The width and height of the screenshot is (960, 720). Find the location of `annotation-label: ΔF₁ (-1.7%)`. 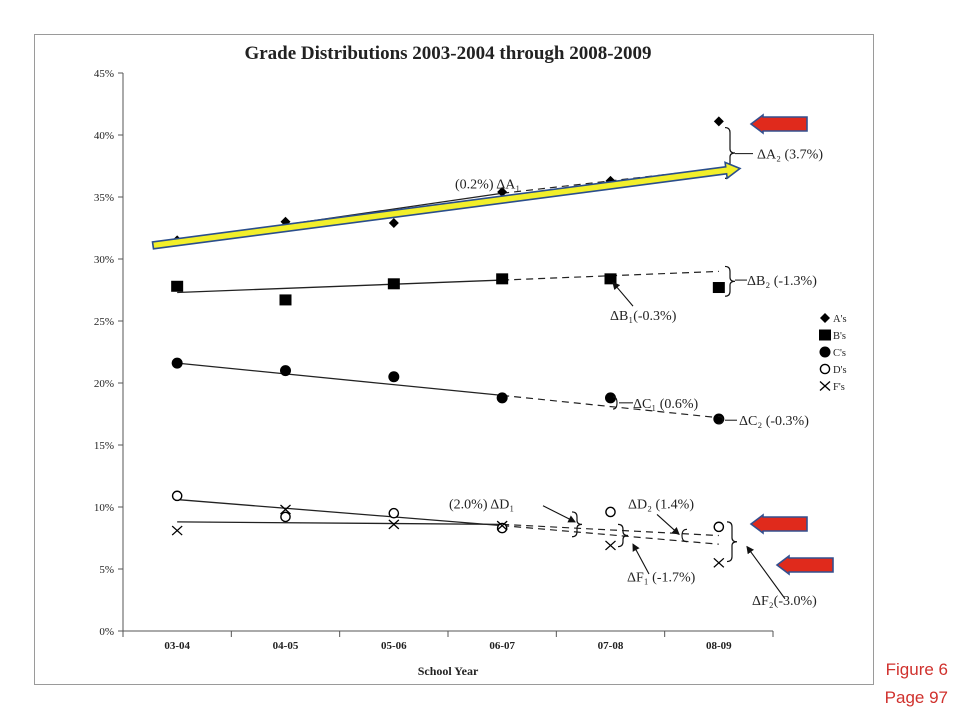

annotation-label: ΔF₁ (-1.7%) is located at coordinates (661, 577).